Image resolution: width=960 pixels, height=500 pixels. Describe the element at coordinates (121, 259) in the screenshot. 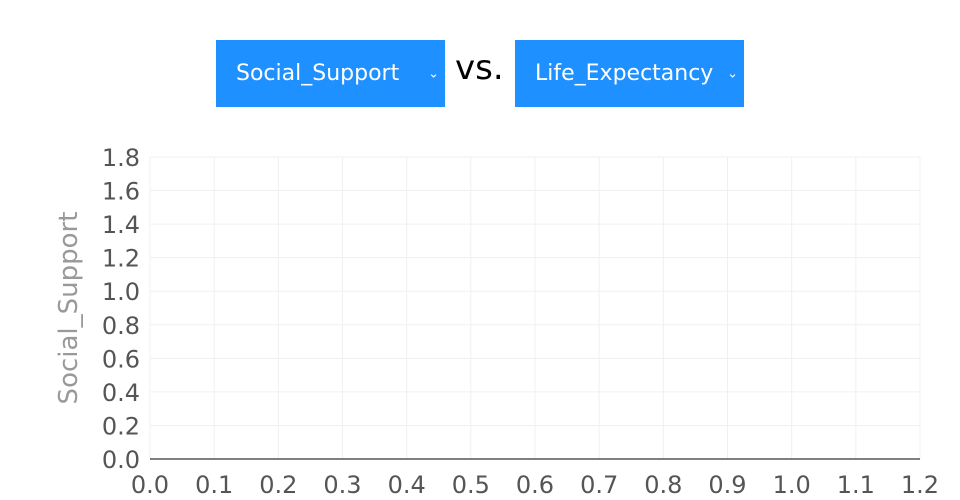

I see `y-tick-label-6: 1.2` at that location.